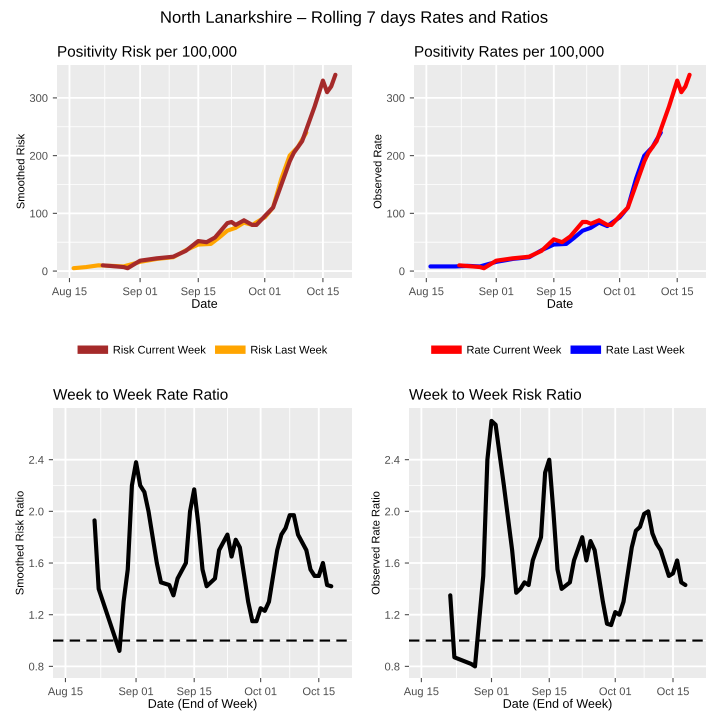  Describe the element at coordinates (375, 543) in the screenshot. I see `y-axis-title: Observed Rate Ratio` at that location.